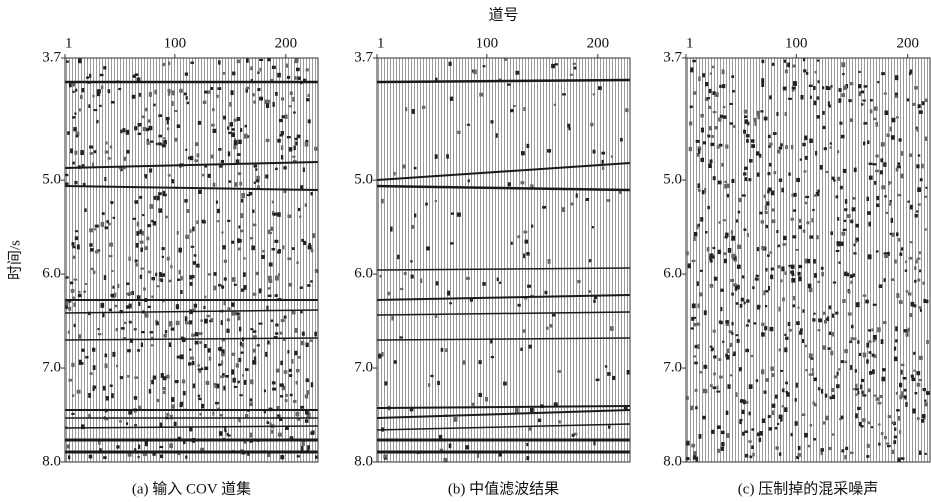  What do you see at coordinates (672, 461) in the screenshot?
I see `y-tick-label: 8.0` at bounding box center [672, 461].